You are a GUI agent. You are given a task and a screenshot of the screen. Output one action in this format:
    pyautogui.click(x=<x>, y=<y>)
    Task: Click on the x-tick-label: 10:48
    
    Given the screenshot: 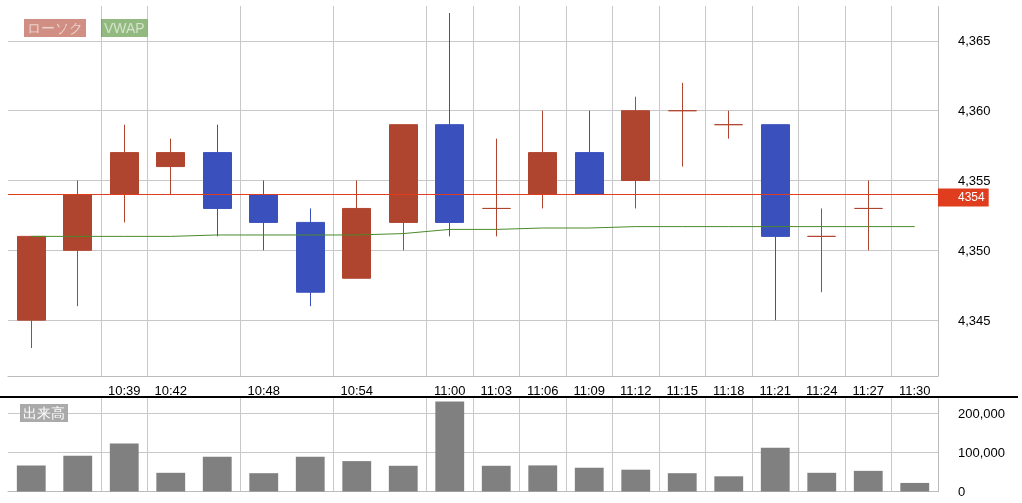 What is the action you would take?
    pyautogui.click(x=264, y=390)
    